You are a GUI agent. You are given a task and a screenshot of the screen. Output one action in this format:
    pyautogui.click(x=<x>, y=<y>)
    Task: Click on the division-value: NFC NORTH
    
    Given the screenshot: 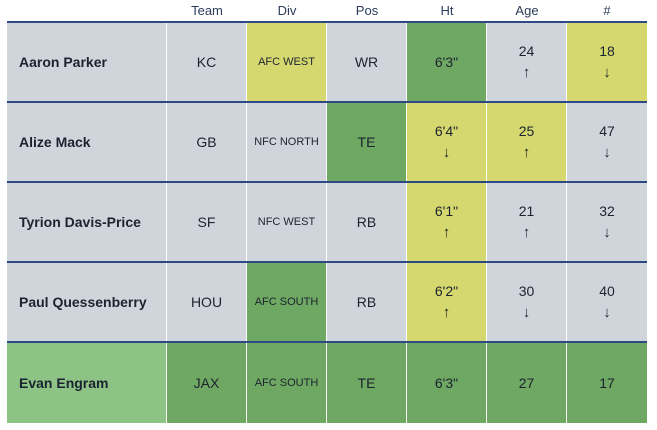 What is the action you would take?
    pyautogui.click(x=286, y=142)
    